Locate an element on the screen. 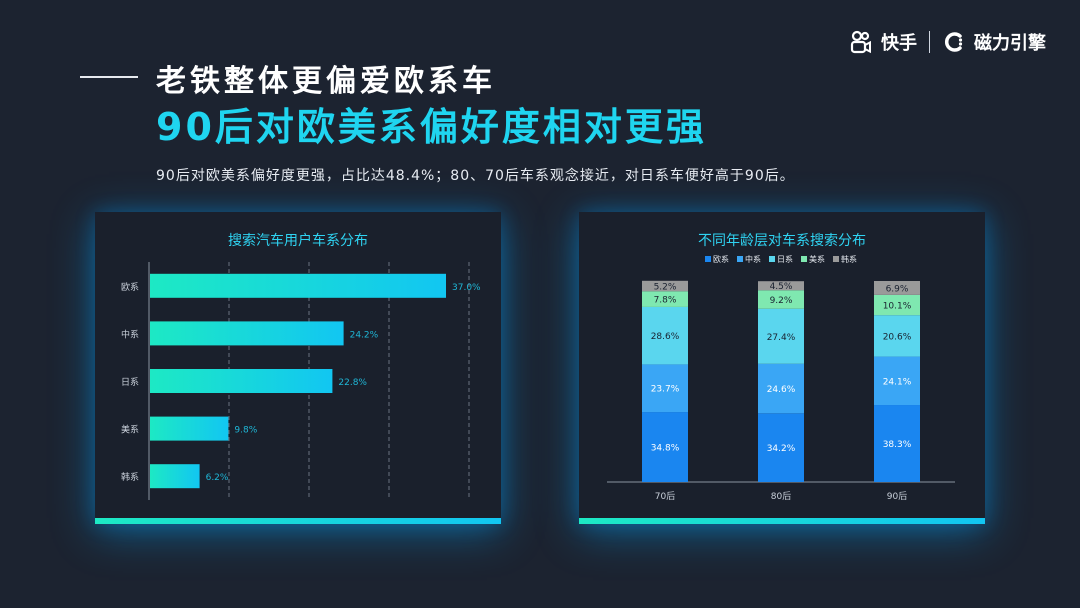 This screenshot has height=608, width=1080. category-label: 80后 is located at coordinates (781, 496).